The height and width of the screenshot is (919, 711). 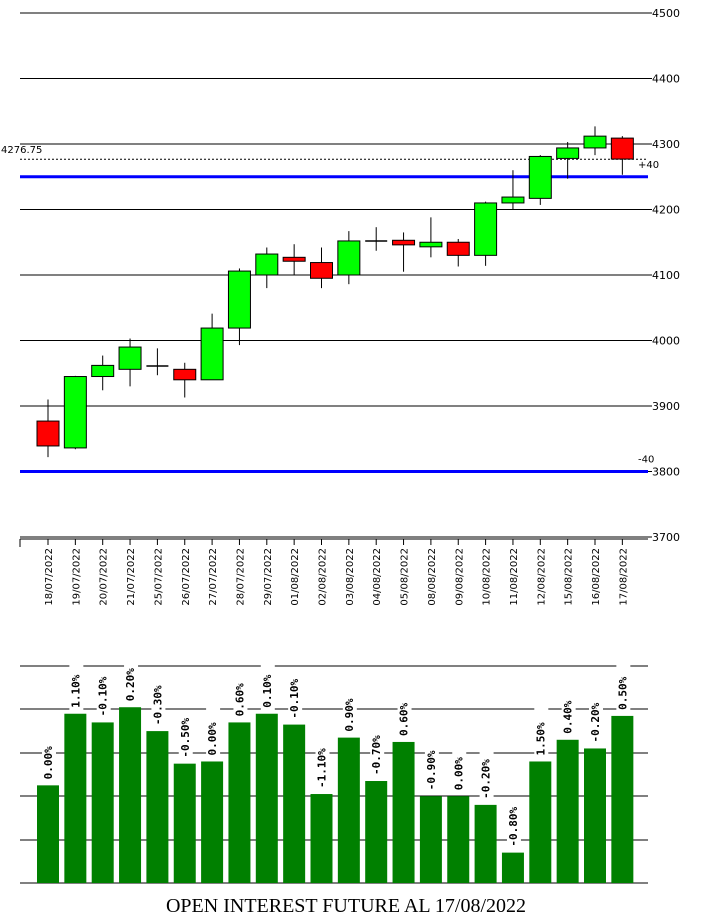 What do you see at coordinates (596, 577) in the screenshot?
I see `x-tick-label: 16/08/2022` at bounding box center [596, 577].